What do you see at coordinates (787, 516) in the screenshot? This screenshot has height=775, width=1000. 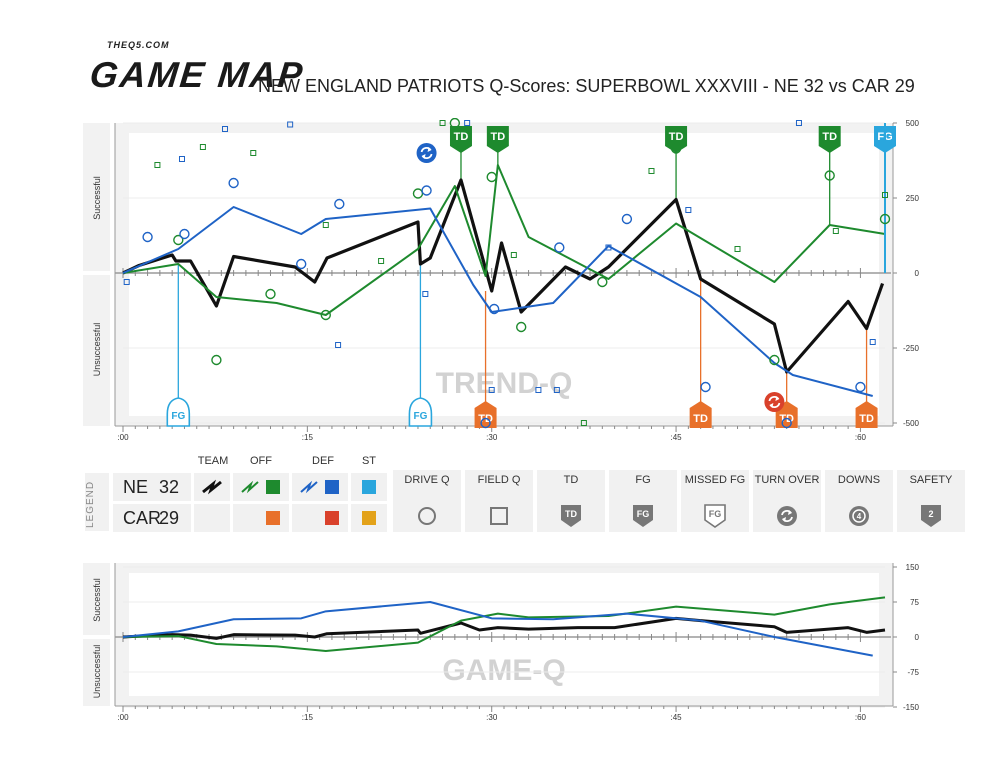 I see `legend-turnover-disc` at bounding box center [787, 516].